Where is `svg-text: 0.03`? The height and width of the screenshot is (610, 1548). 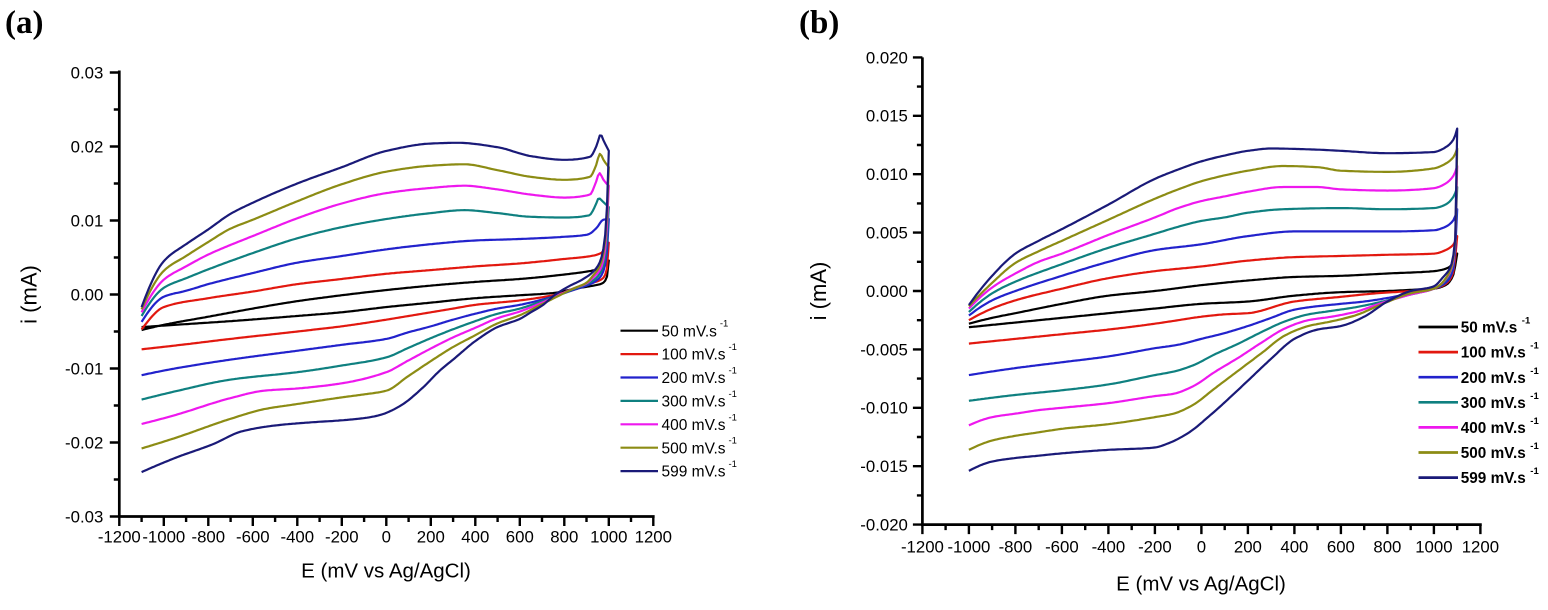 svg-text: 0.03 is located at coordinates (87, 72).